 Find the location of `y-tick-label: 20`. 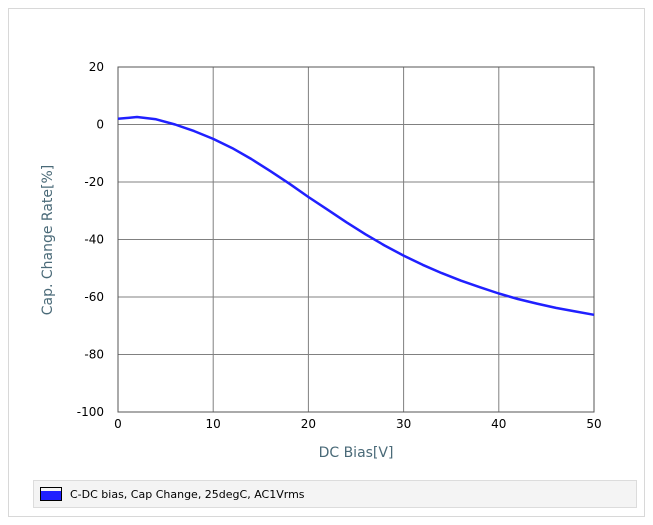

y-tick-label: 20 is located at coordinates (96, 67).